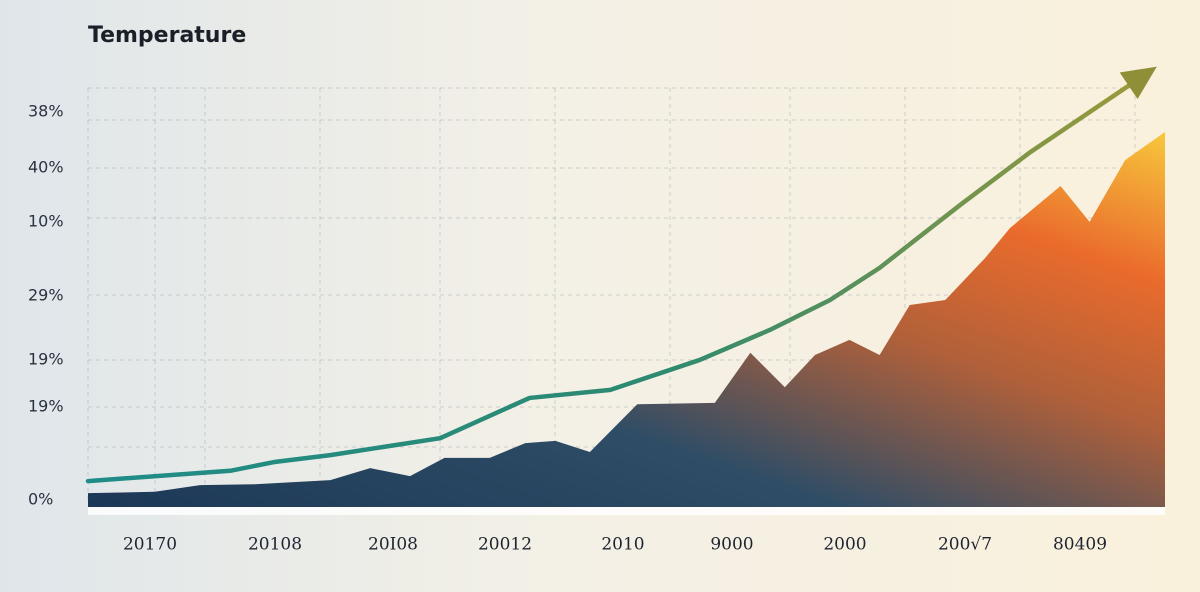 This screenshot has height=592, width=1200. Describe the element at coordinates (40, 499) in the screenshot. I see `y-label: 0%` at that location.